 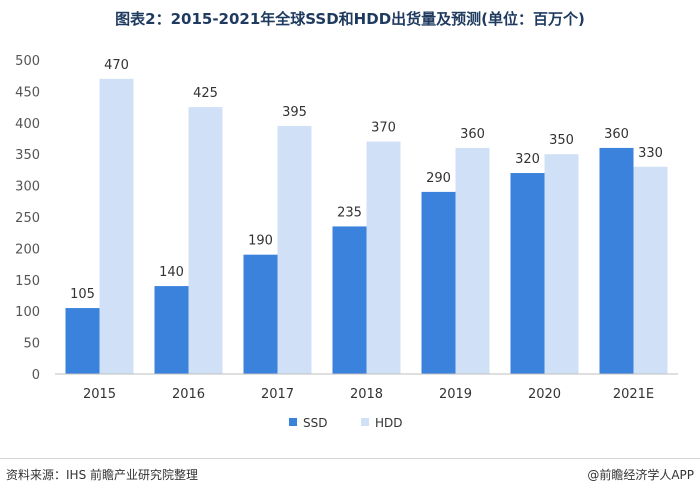 What do you see at coordinates (102, 475) in the screenshot?
I see `source-note: 资料来源：IHS 前瞻产业研究院整理` at bounding box center [102, 475].